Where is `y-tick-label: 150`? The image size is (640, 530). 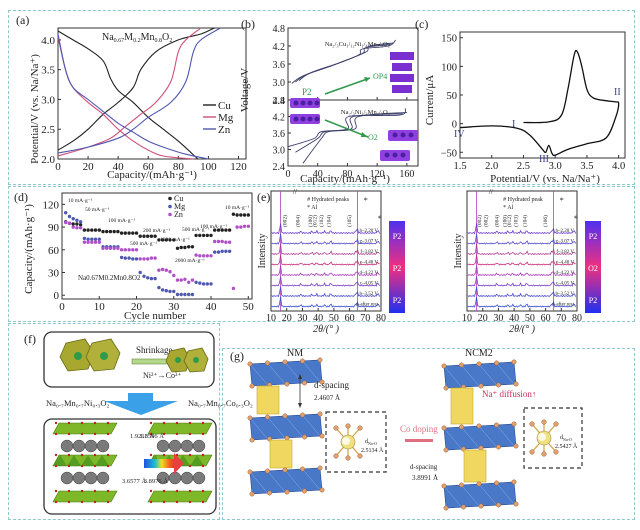 y-tick-label: 150 is located at coordinates (449, 39).